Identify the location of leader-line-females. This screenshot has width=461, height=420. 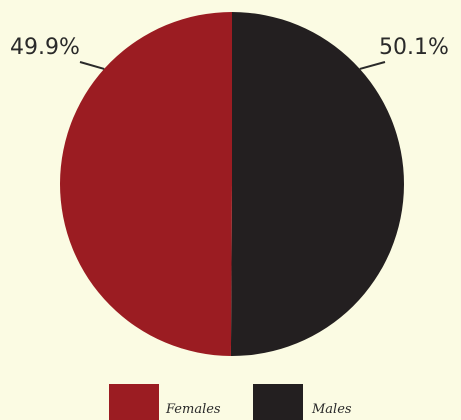
(92, 65).